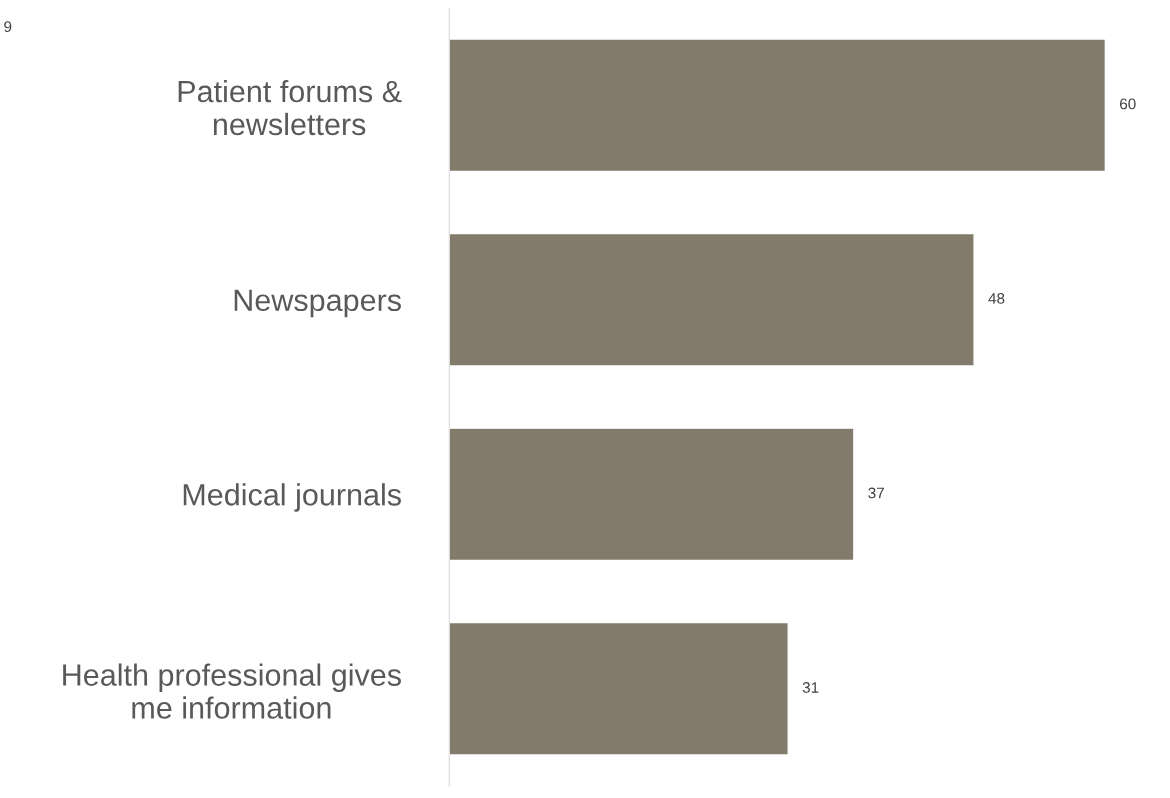  I want to click on y-tick-label: Medical journals, so click(292, 497).